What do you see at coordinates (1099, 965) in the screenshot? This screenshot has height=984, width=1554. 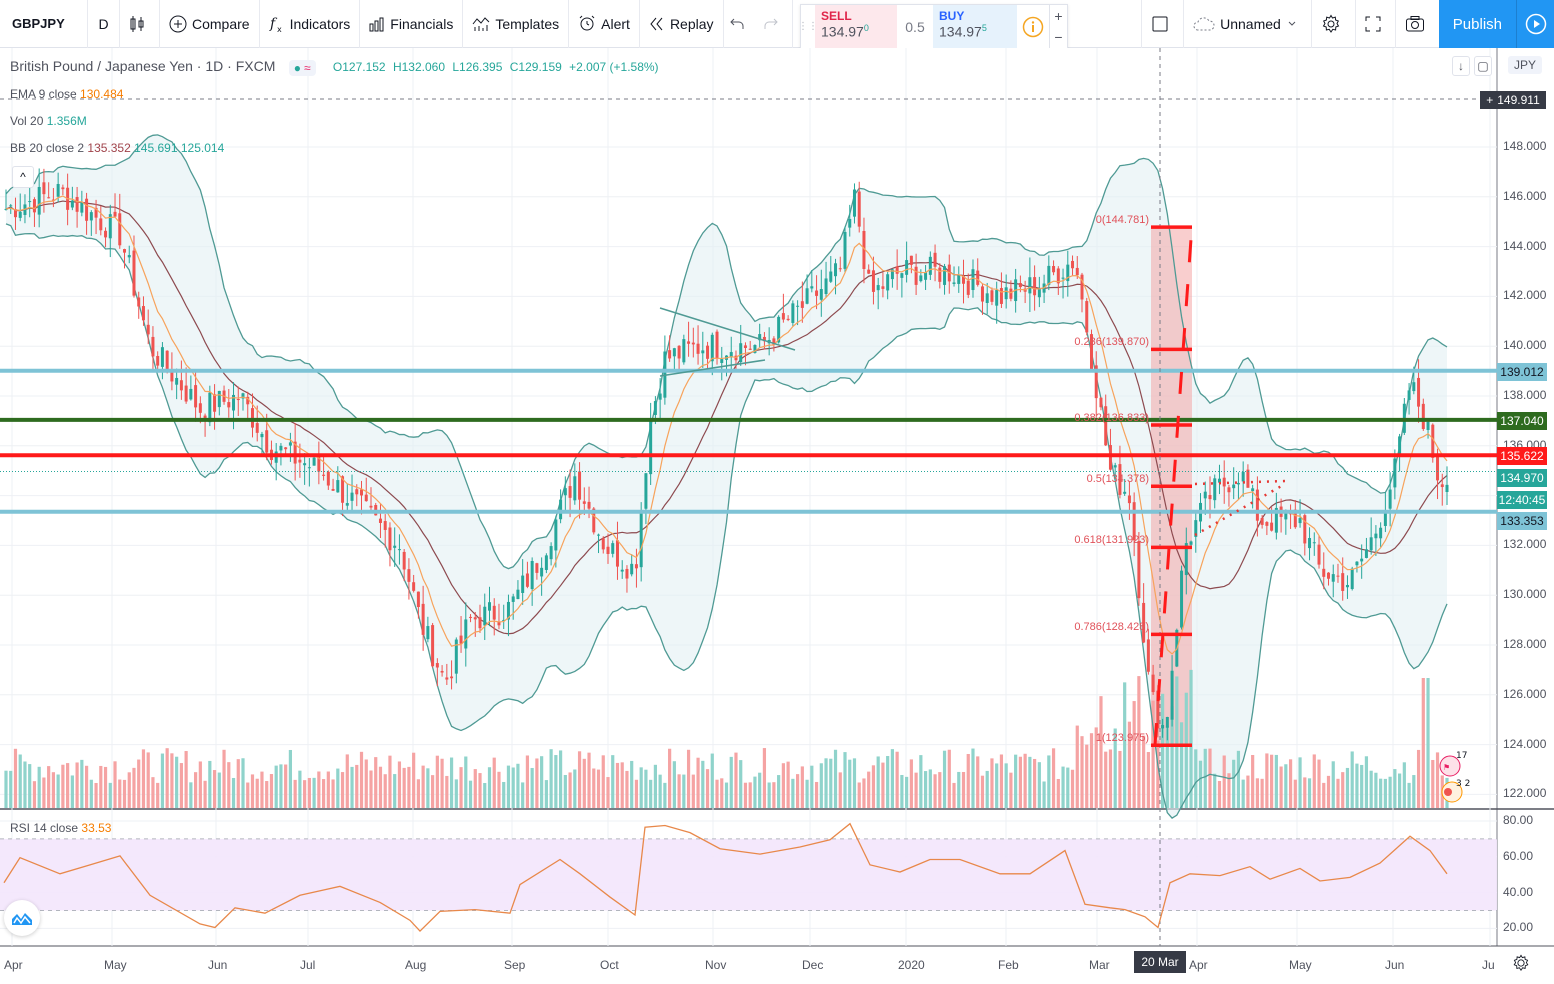 I see `time-label: Mar` at bounding box center [1099, 965].